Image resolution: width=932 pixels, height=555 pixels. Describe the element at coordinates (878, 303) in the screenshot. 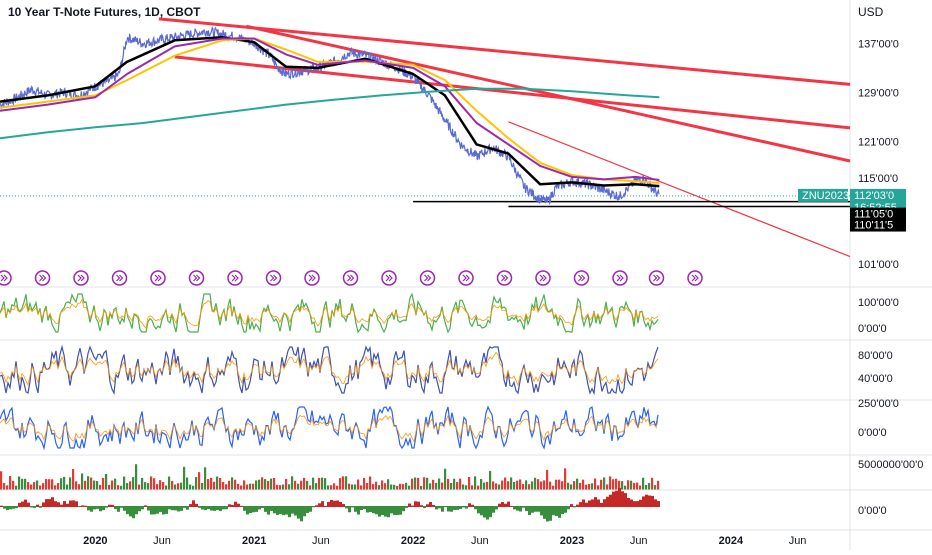

I see `pane-tick-label: 100'00'0` at that location.